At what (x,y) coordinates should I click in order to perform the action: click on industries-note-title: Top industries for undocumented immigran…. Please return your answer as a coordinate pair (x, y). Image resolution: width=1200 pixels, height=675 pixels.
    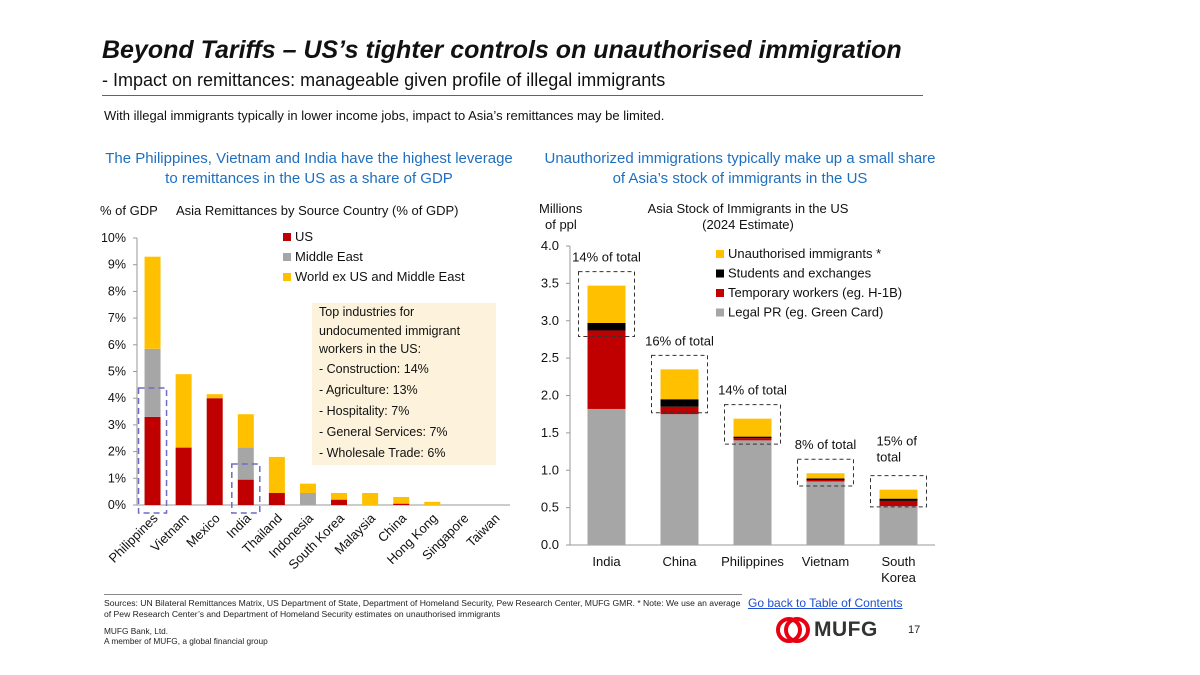
    Looking at the image, I should click on (390, 330).